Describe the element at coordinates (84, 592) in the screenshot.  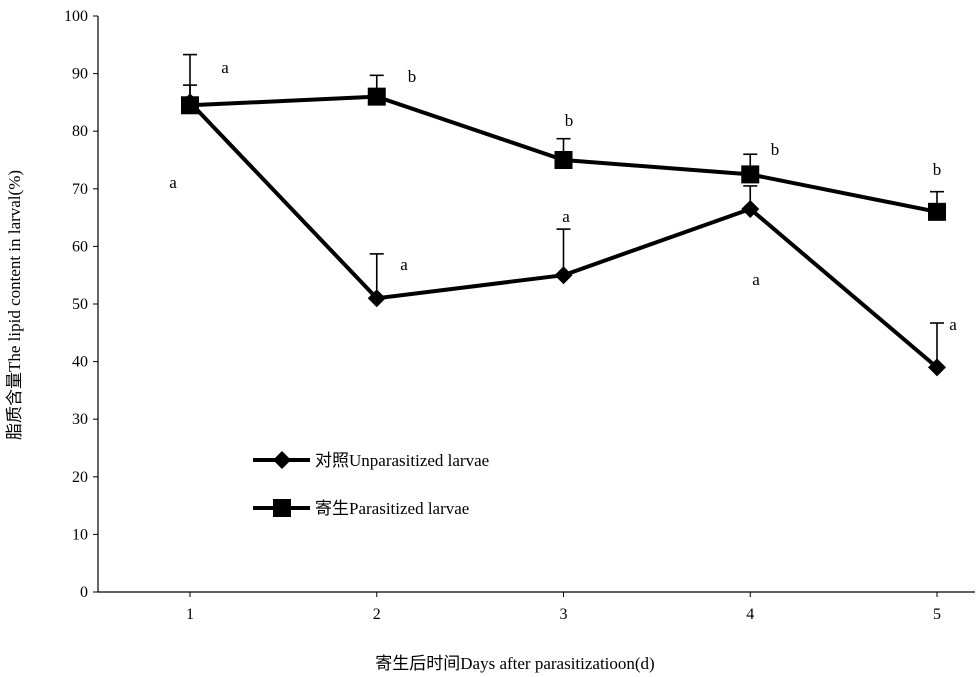
I see `y-tick-label: 0` at that location.